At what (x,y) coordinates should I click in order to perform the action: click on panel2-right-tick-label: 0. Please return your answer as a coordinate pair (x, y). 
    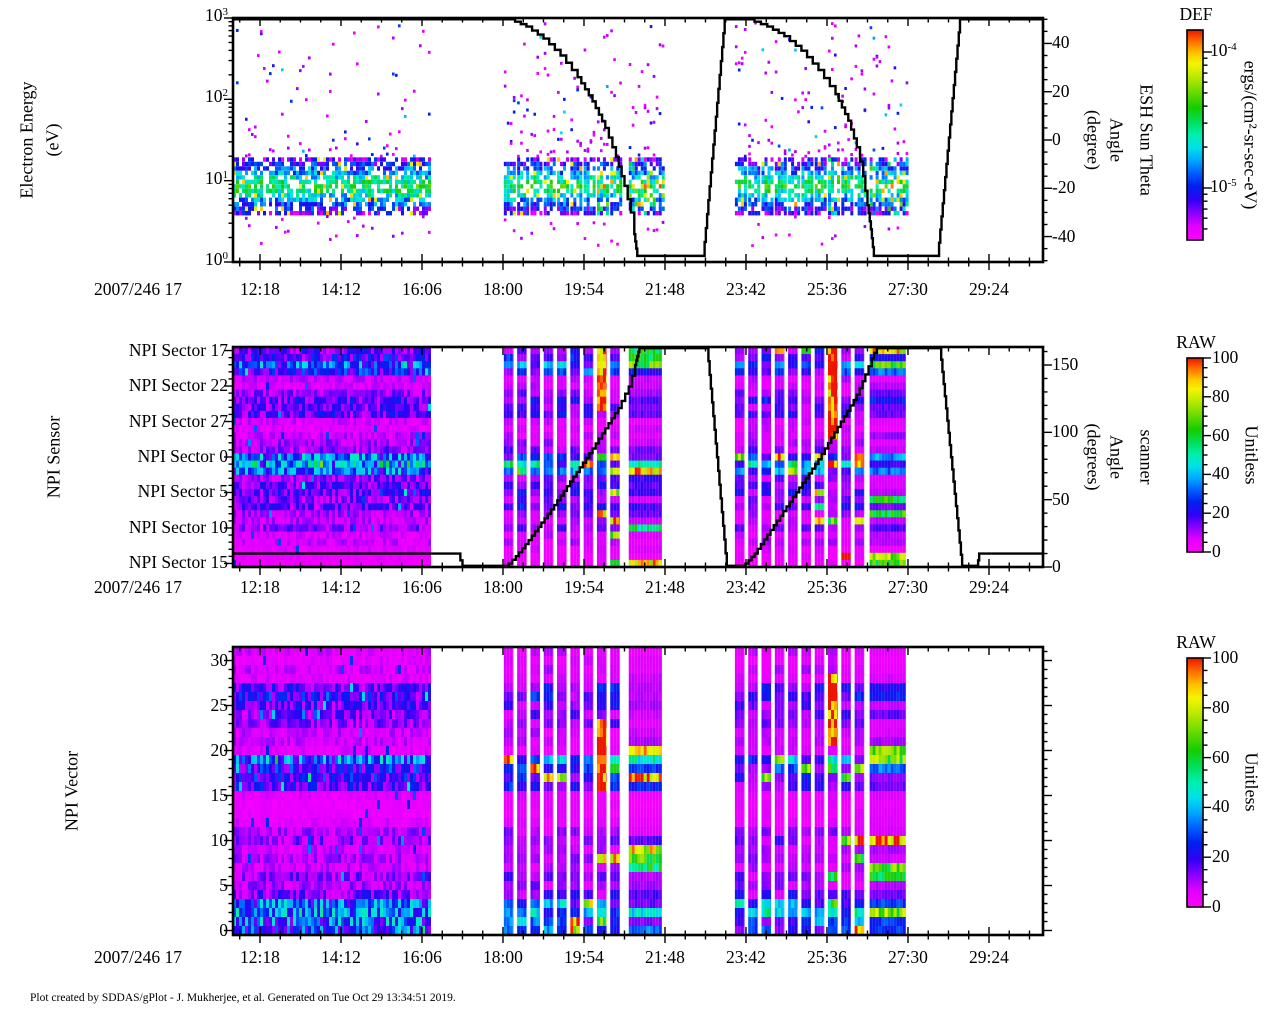
    Looking at the image, I should click on (1056, 566).